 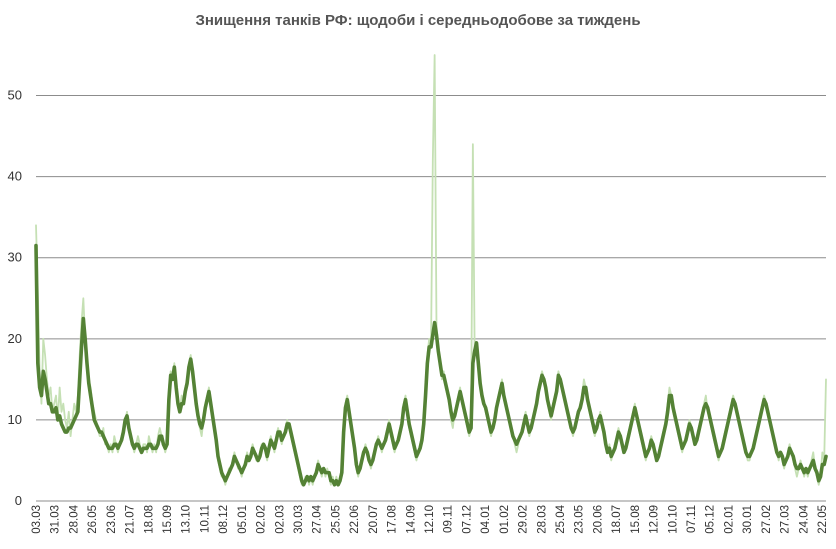 I want to click on x-tick-label: 31.03, so click(x=56, y=519).